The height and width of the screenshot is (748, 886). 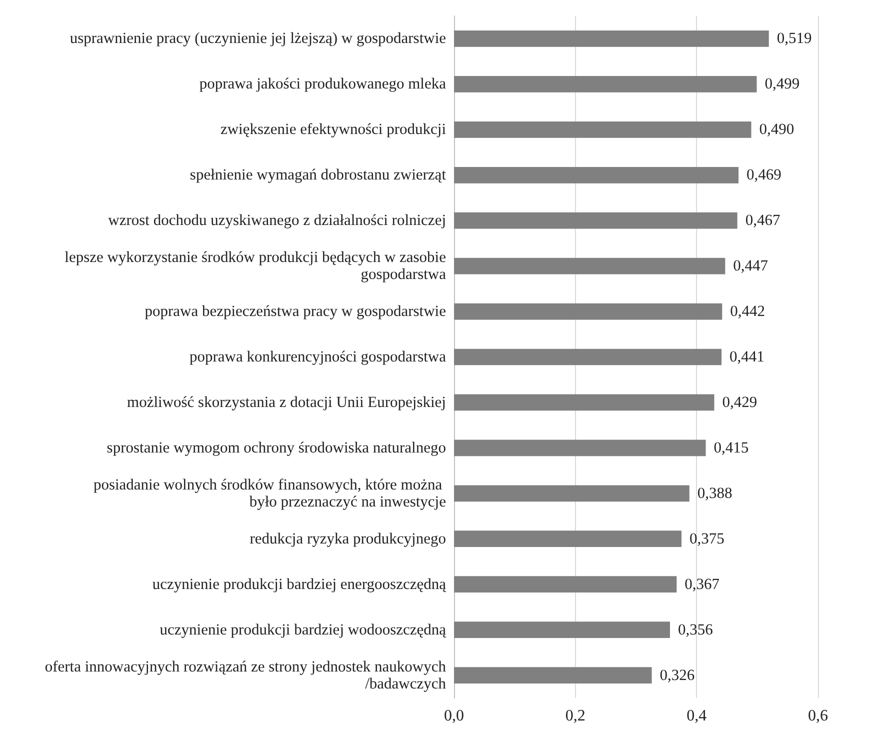 What do you see at coordinates (702, 584) in the screenshot?
I see `data-label: 0,367` at bounding box center [702, 584].